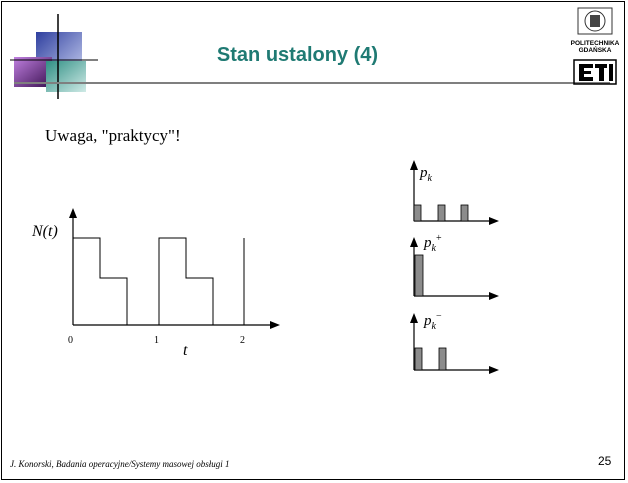 This screenshot has width=628, height=483. I want to click on page-number: 25, so click(605, 461).